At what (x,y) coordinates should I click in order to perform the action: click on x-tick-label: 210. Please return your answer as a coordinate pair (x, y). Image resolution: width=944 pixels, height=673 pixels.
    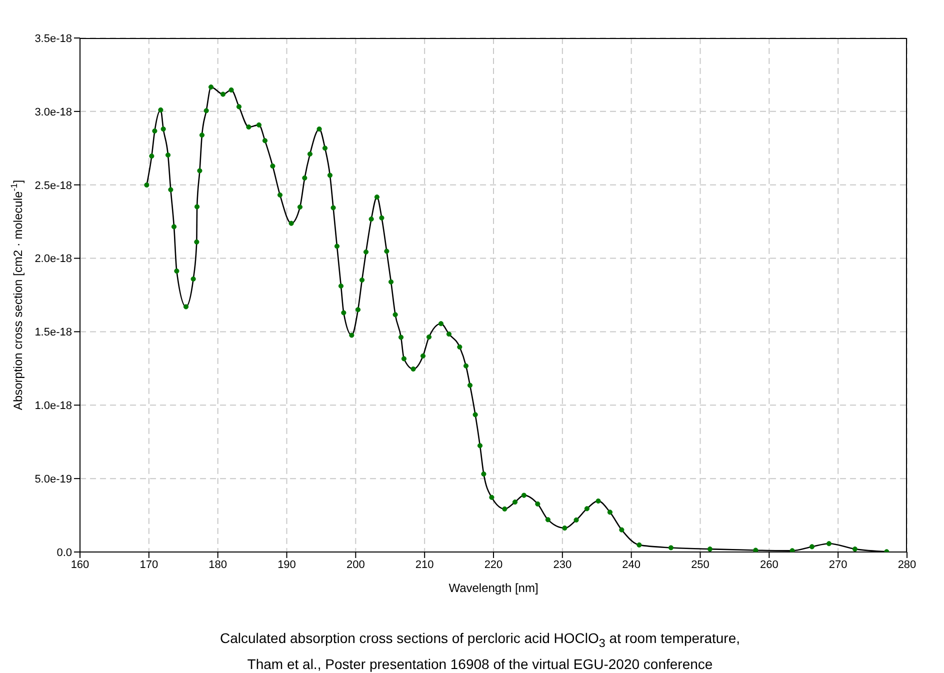
    Looking at the image, I should click on (424, 564).